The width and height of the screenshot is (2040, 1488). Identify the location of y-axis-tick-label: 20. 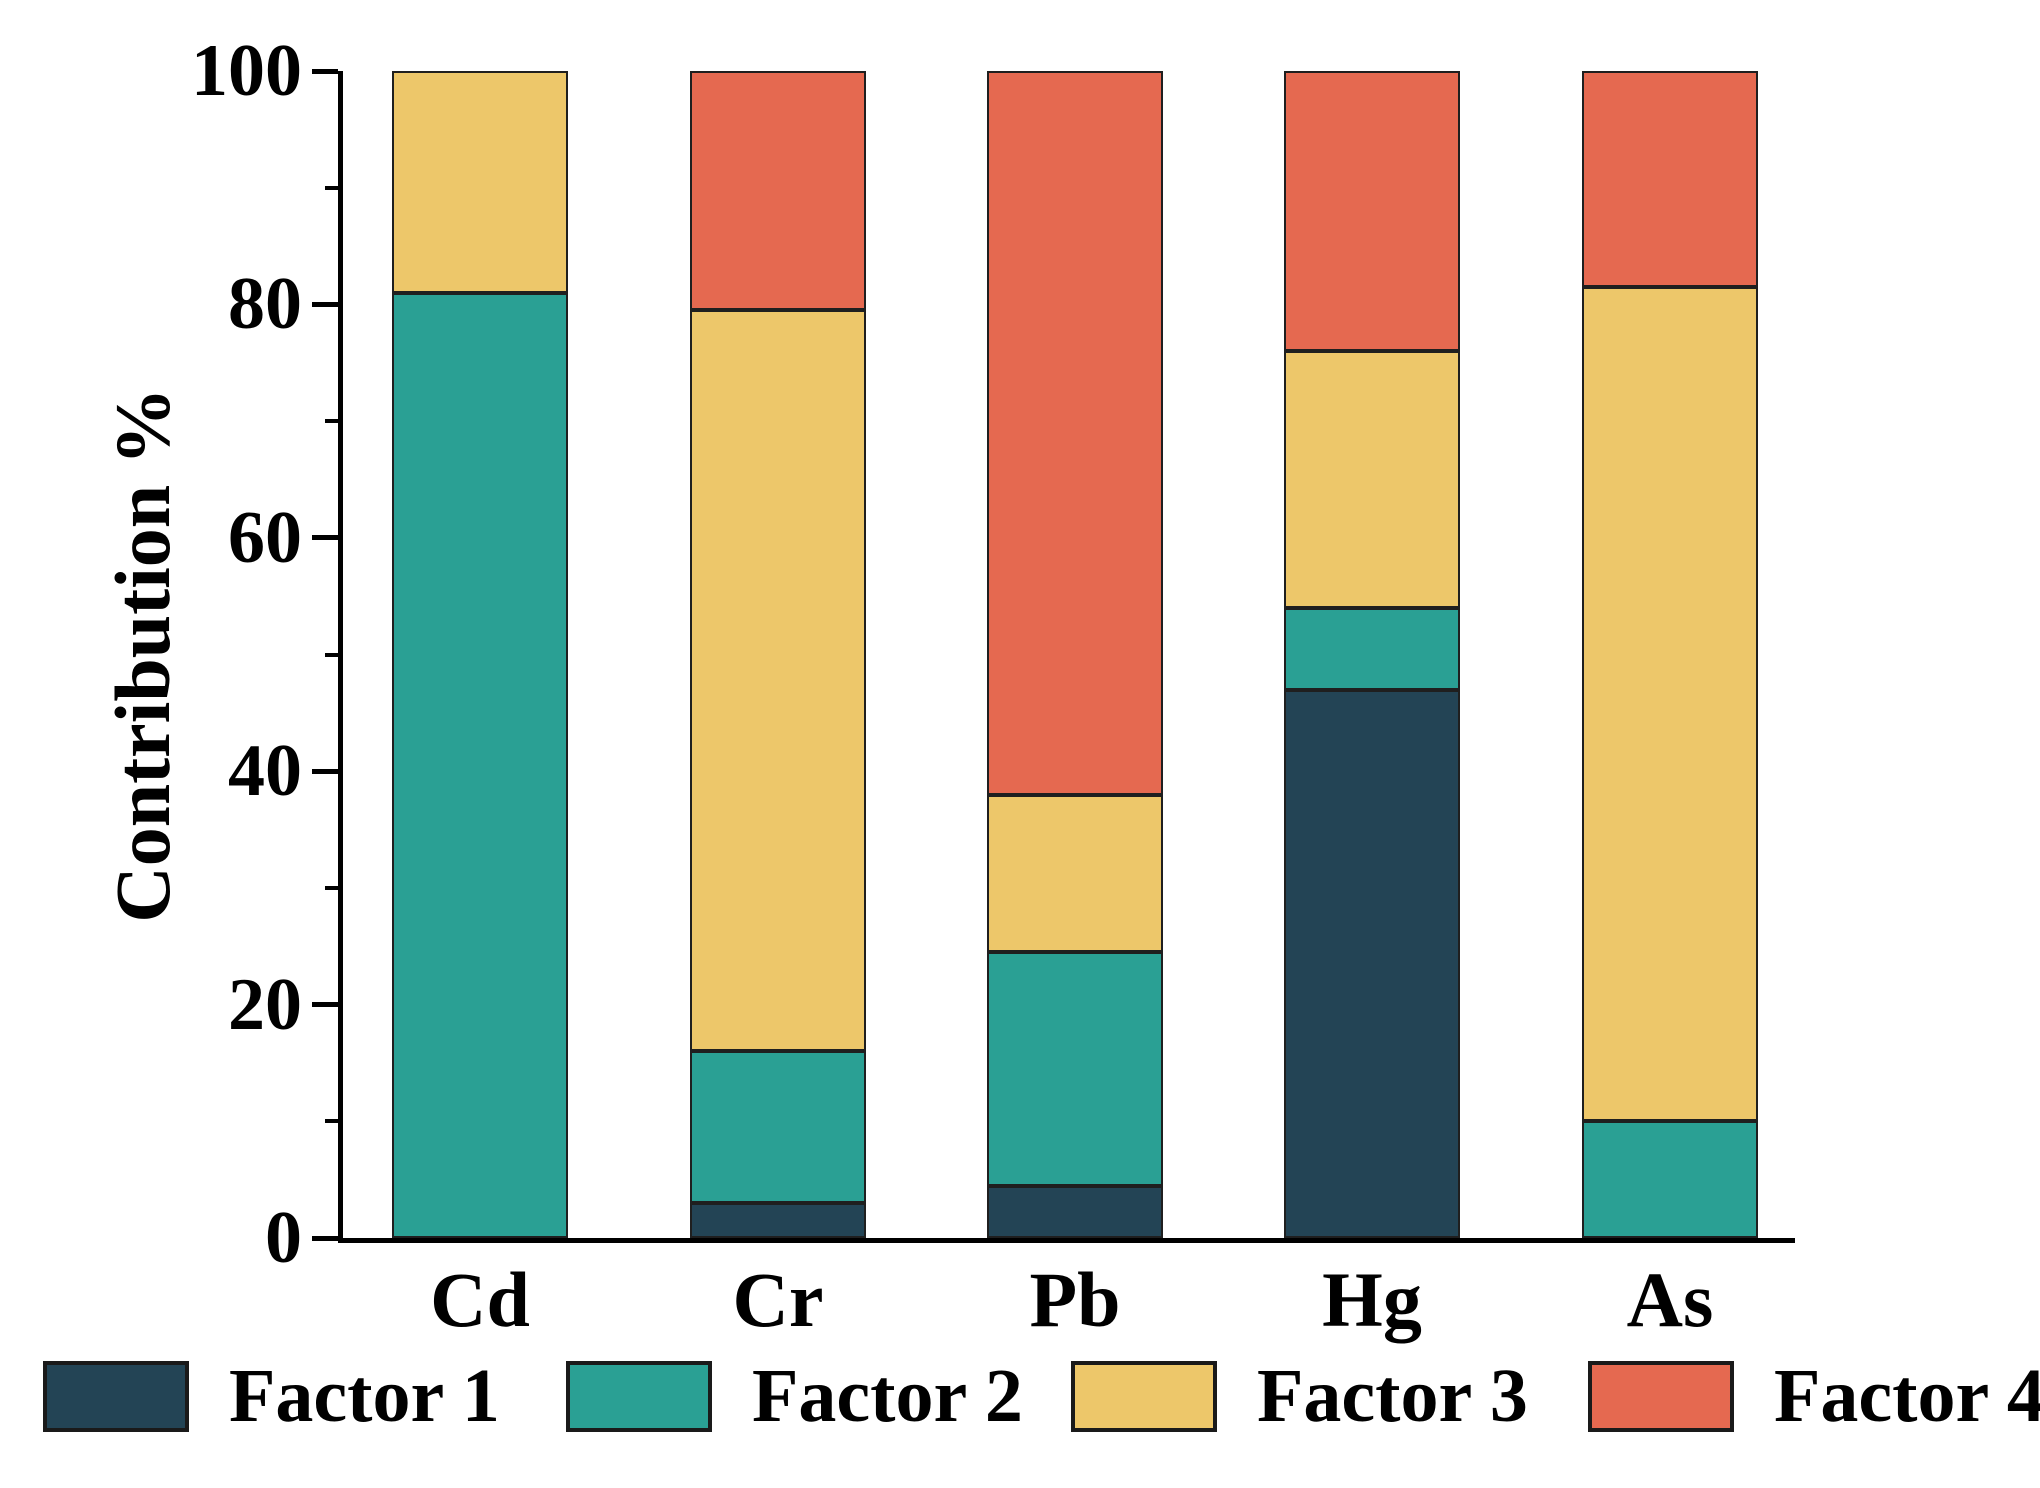
(265, 1004).